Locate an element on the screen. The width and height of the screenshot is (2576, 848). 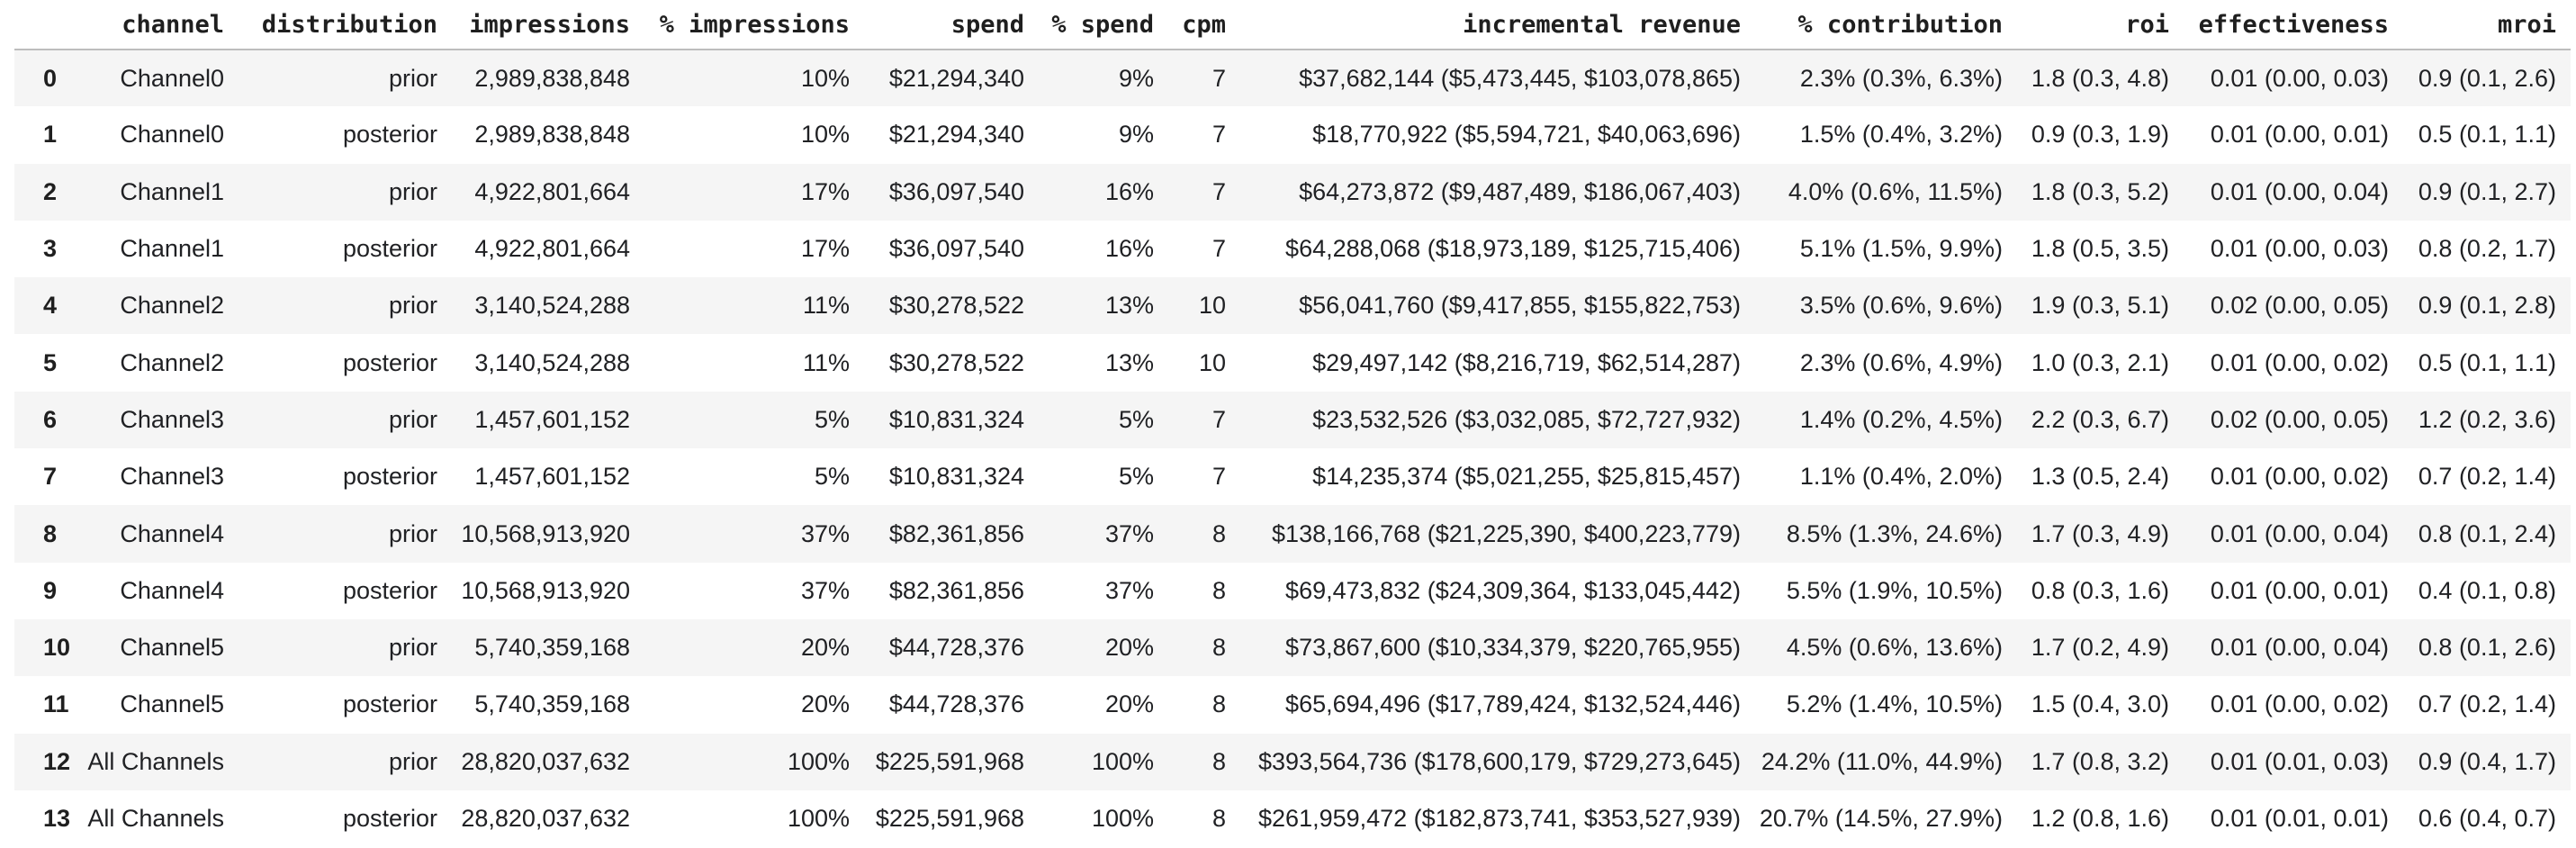
cell-roi: 1.0 (0.3, 2.1) is located at coordinates (2100, 362).